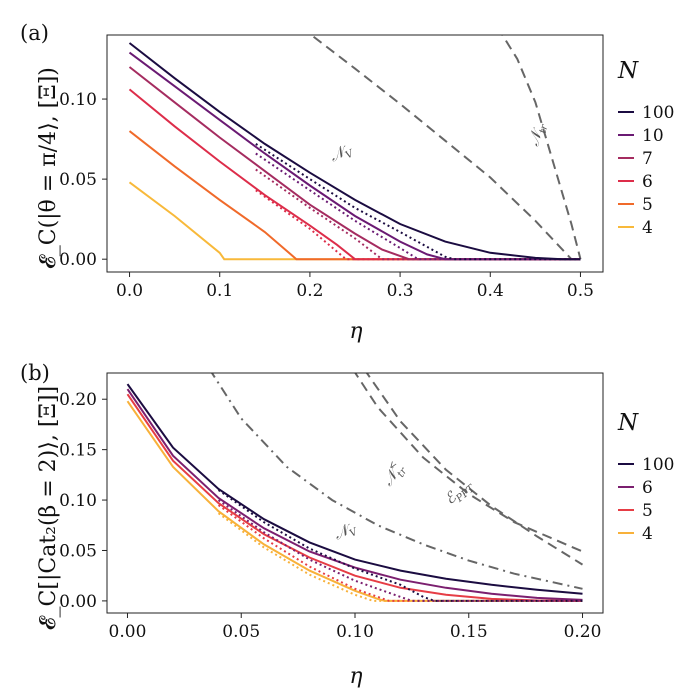 This screenshot has width=681, height=700. I want to click on x-tick-label: 0.0, so click(129, 291).